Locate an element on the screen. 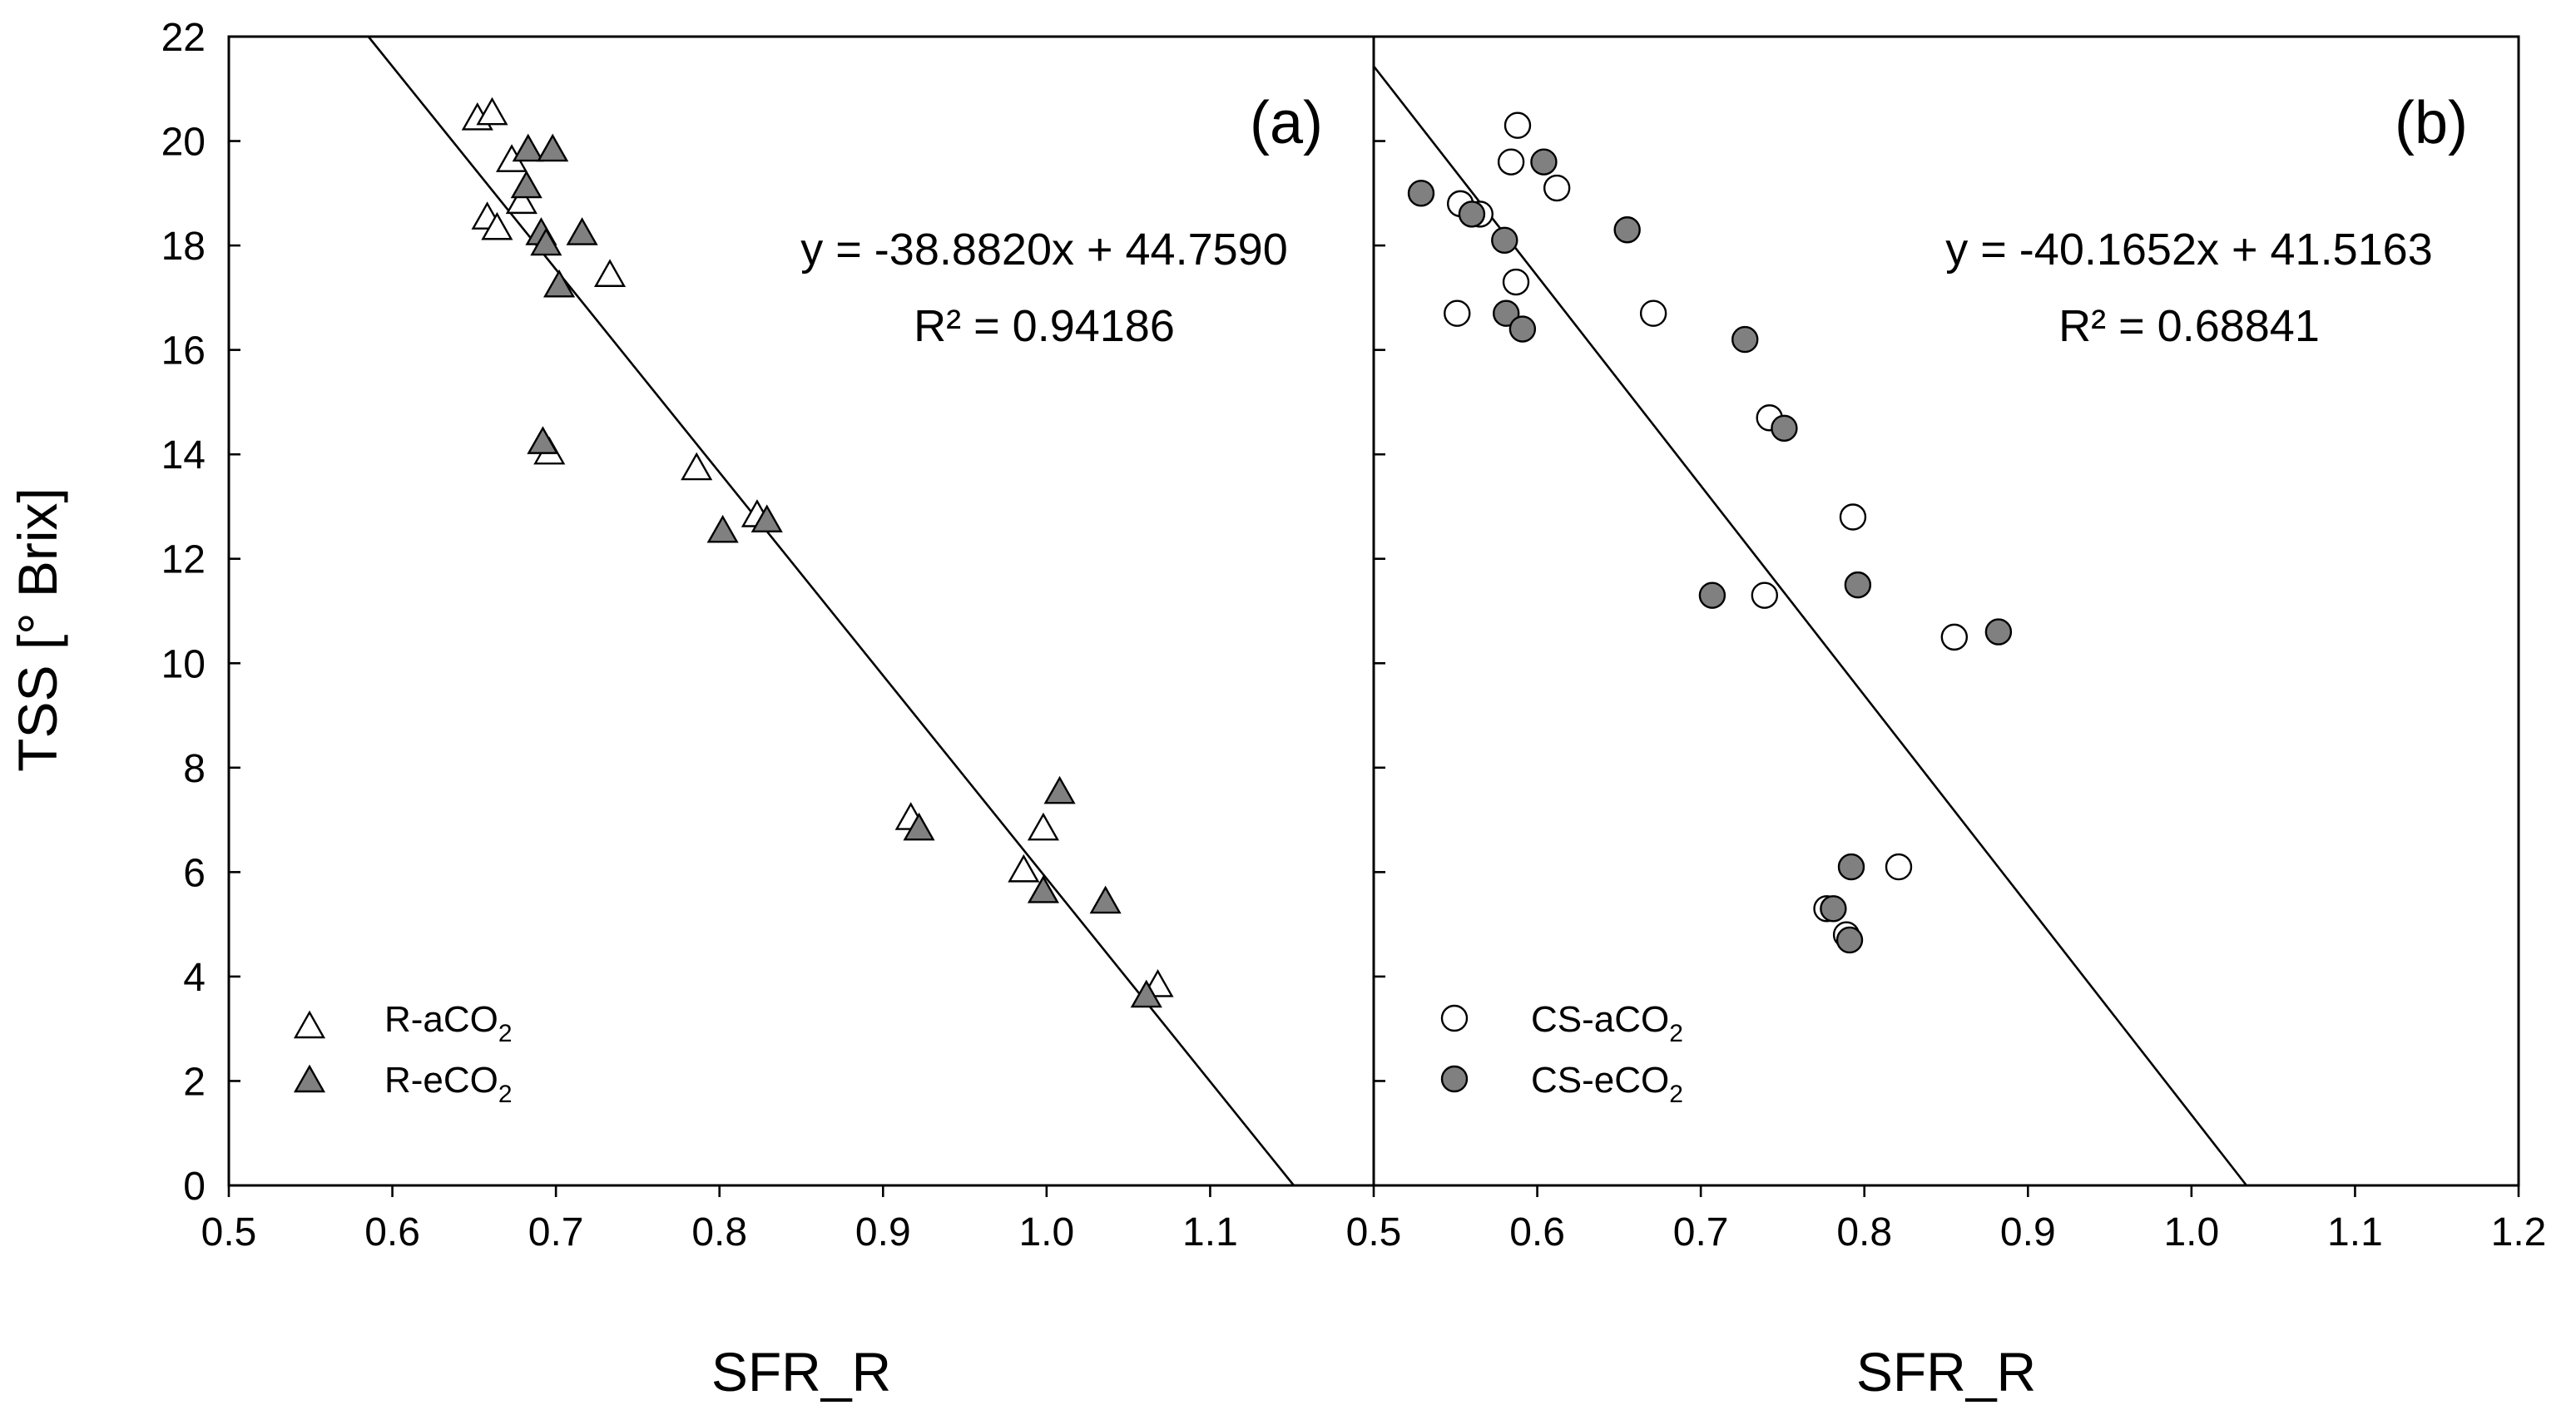 This screenshot has width=2576, height=1425. panel-a-x-tick-label: 1.0 is located at coordinates (1046, 1232).